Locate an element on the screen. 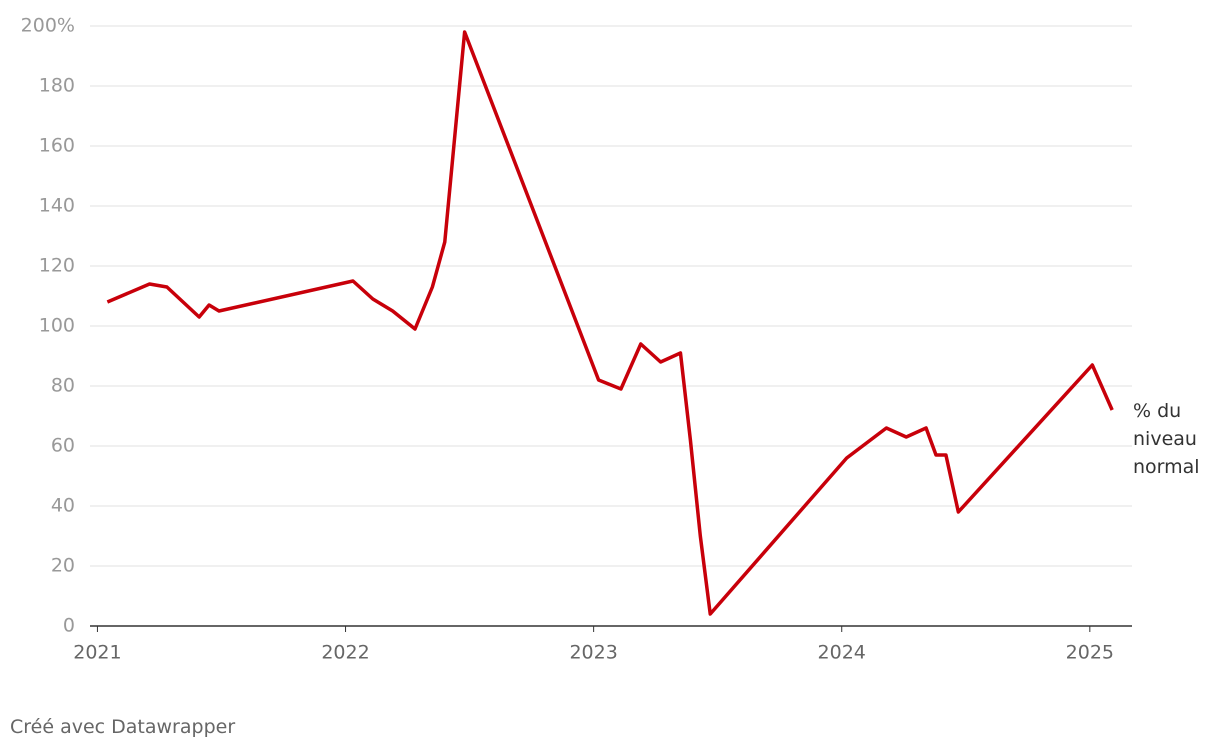 This screenshot has width=1220, height=752. y-tick-label: 60 is located at coordinates (63, 446).